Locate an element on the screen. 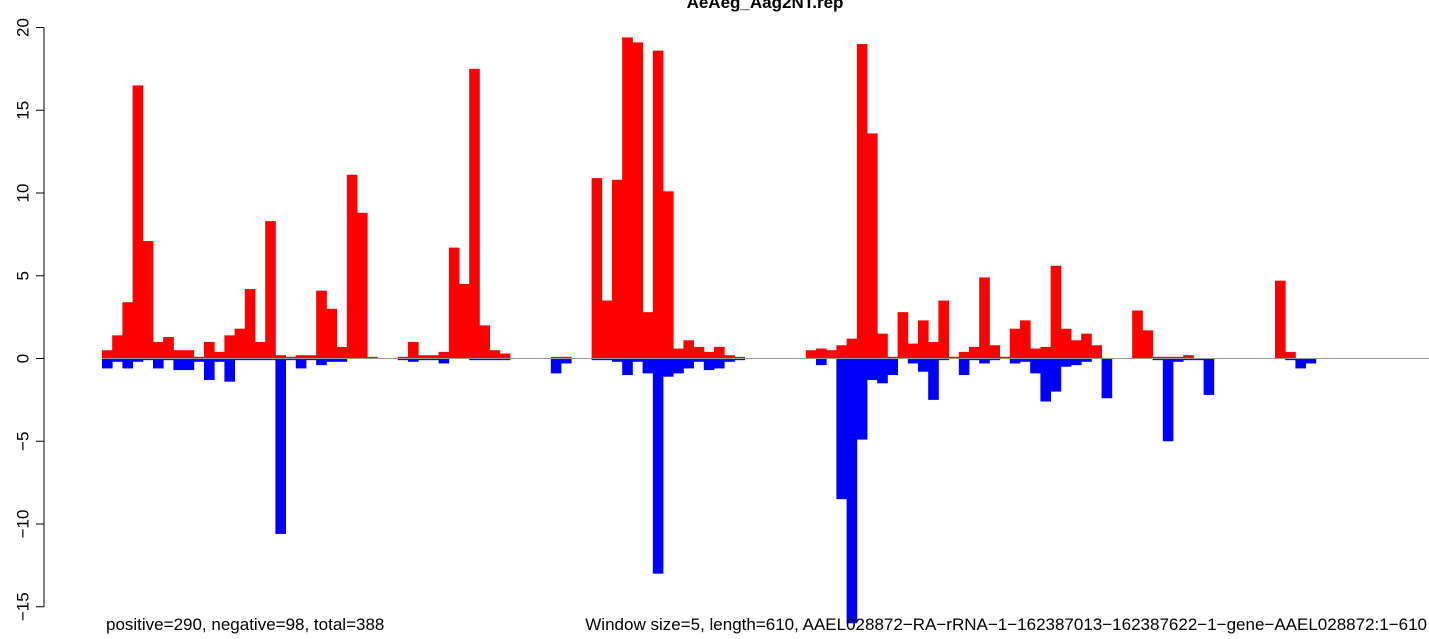 This screenshot has height=639, width=1429. y-tick-label: 0 is located at coordinates (22, 358).